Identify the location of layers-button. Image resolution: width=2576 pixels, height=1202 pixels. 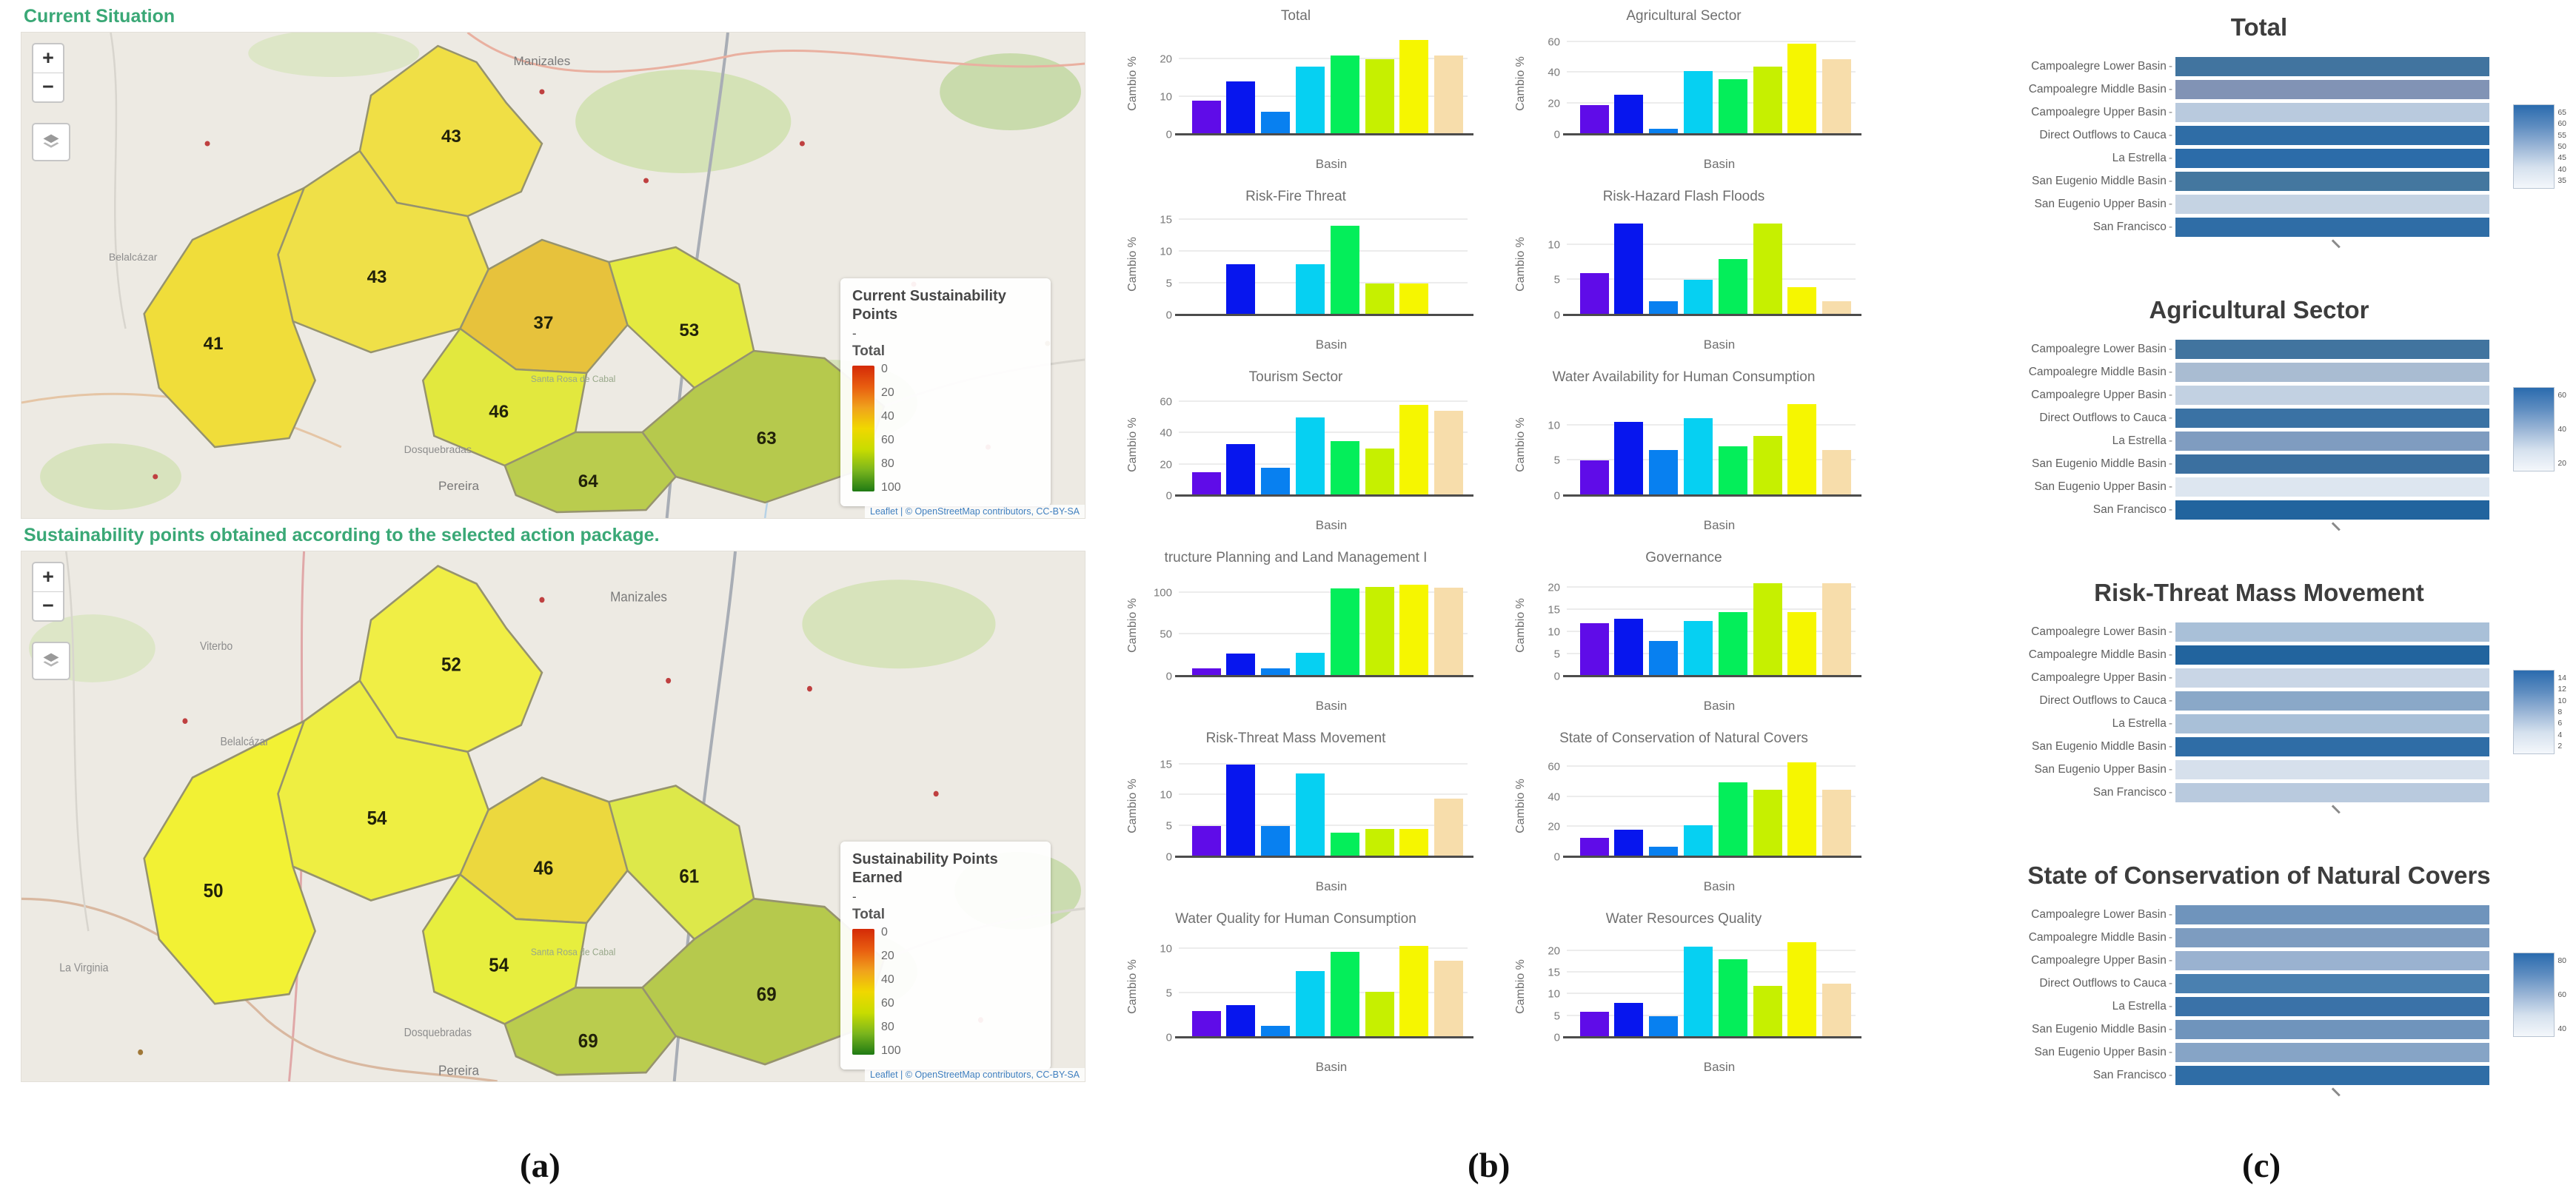
(51, 661).